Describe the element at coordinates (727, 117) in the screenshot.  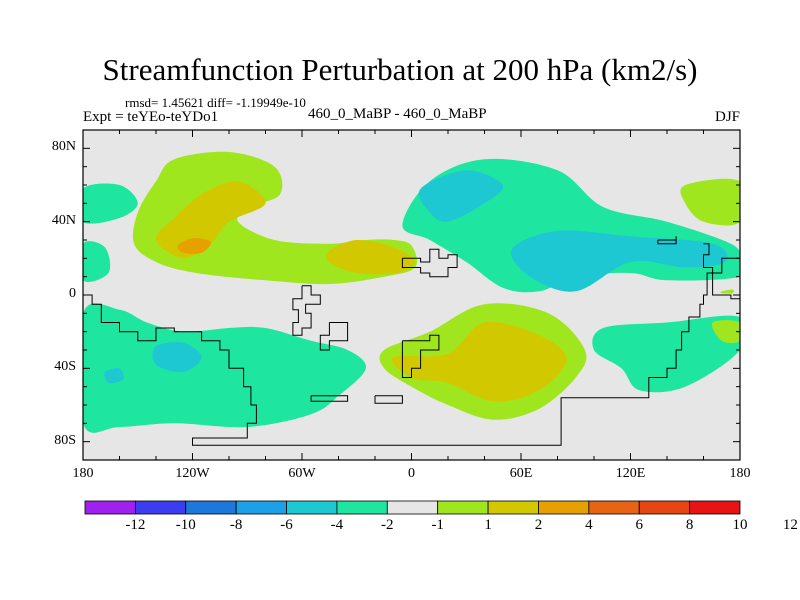
I see `season-label: DJF` at that location.